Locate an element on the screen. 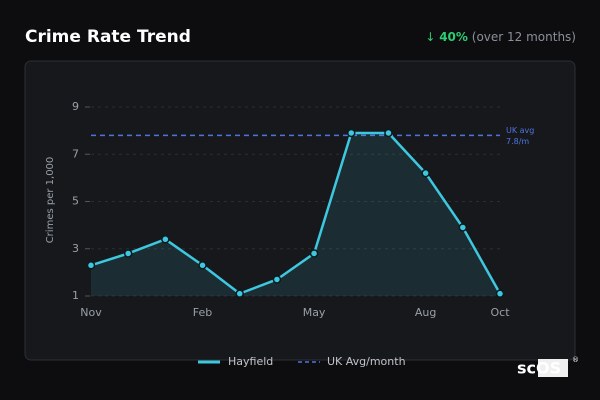 Image resolution: width=600 pixels, height=400 pixels. y-axis-label: Crimes per 1,000 is located at coordinates (50, 200).